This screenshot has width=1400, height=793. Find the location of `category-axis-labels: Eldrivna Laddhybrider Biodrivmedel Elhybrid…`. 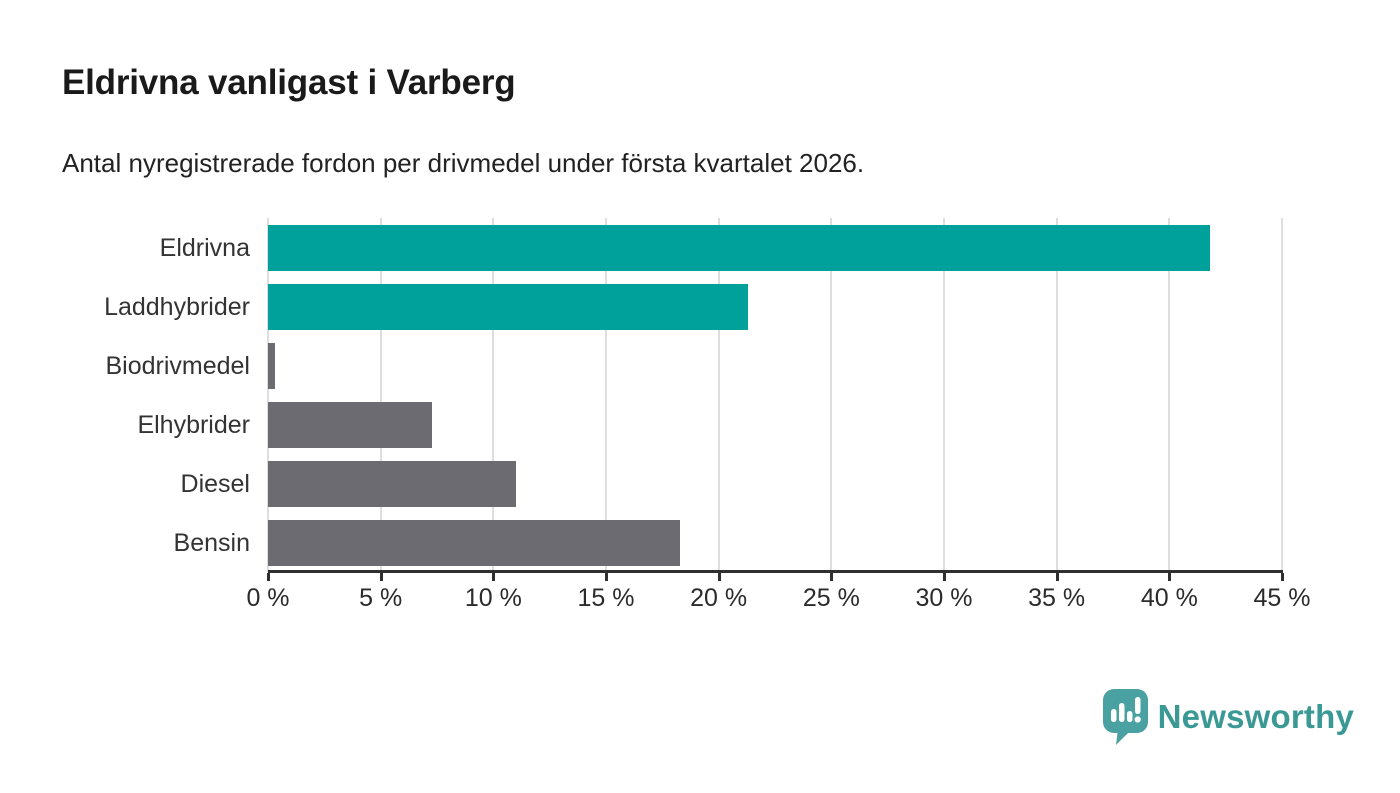

category-axis-labels: Eldrivna Laddhybrider Biodrivmedel Elhybrid… is located at coordinates (125, 395).